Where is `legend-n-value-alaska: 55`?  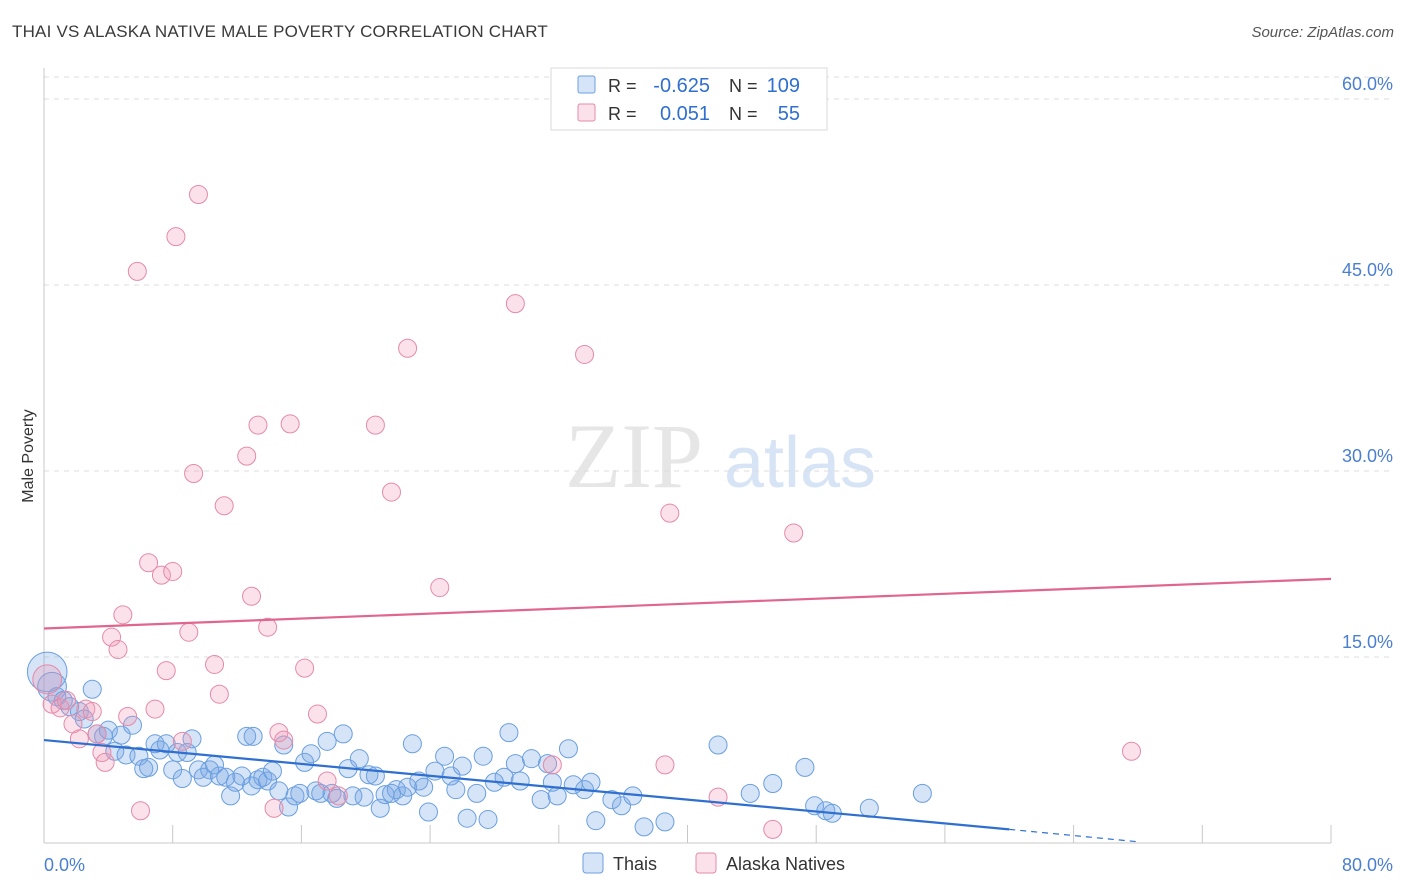
legend-n-value-alaska: 55 is located at coordinates (789, 114).